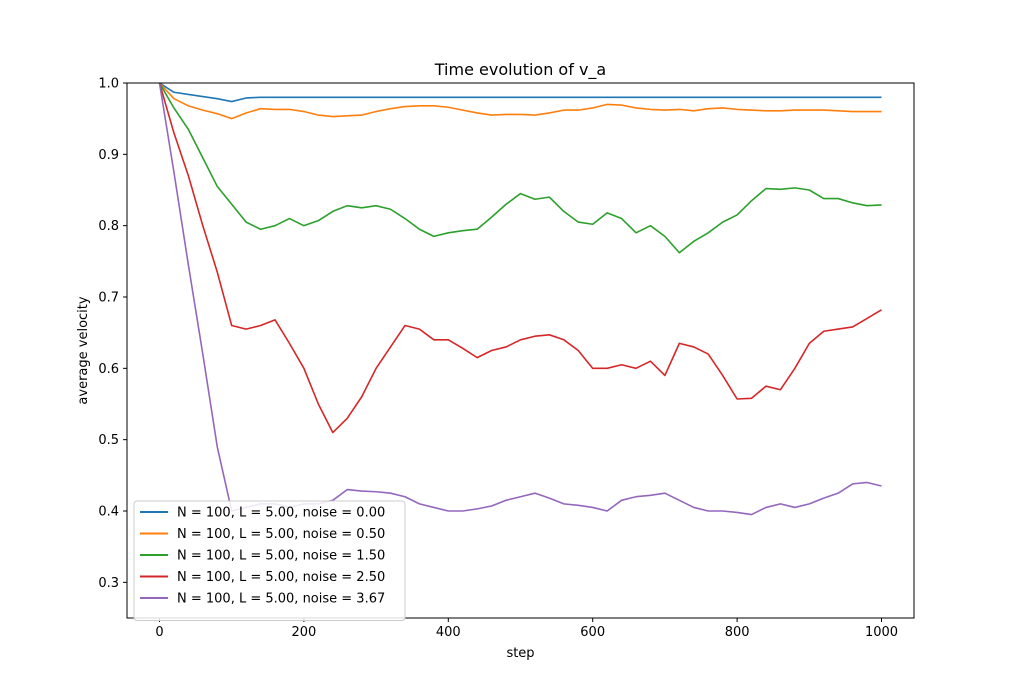 This screenshot has width=1016, height=693. I want to click on x-axis: 0 200 400 600 800 1000, so click(526, 629).